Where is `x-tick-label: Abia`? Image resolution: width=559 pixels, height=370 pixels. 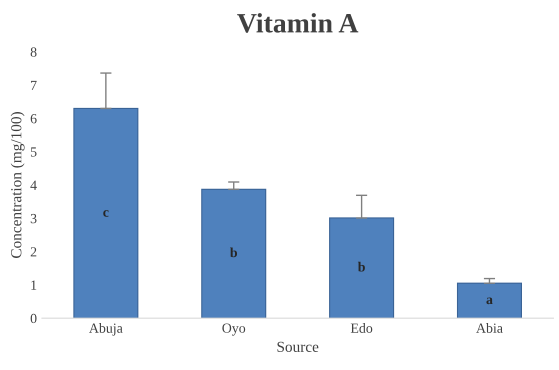
x-tick-label: Abia is located at coordinates (489, 328).